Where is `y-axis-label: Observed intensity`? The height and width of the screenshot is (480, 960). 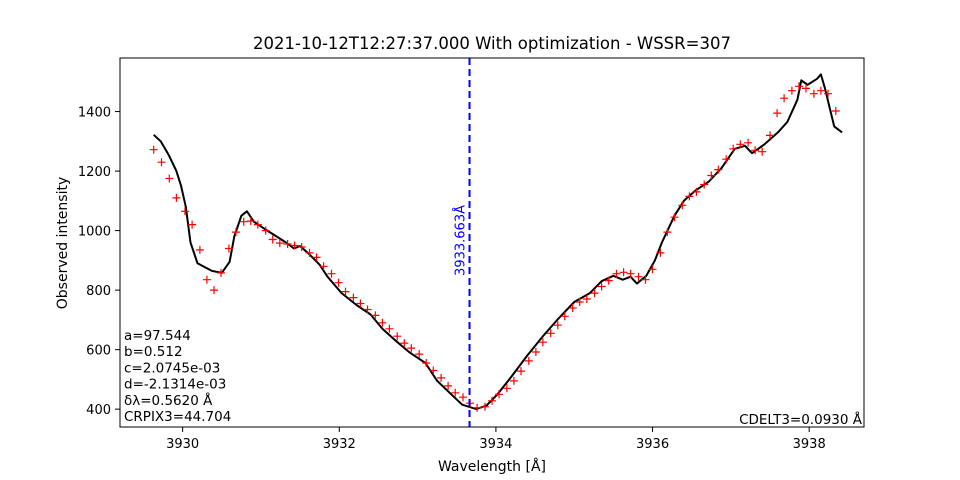
y-axis-label: Observed intensity is located at coordinates (63, 243).